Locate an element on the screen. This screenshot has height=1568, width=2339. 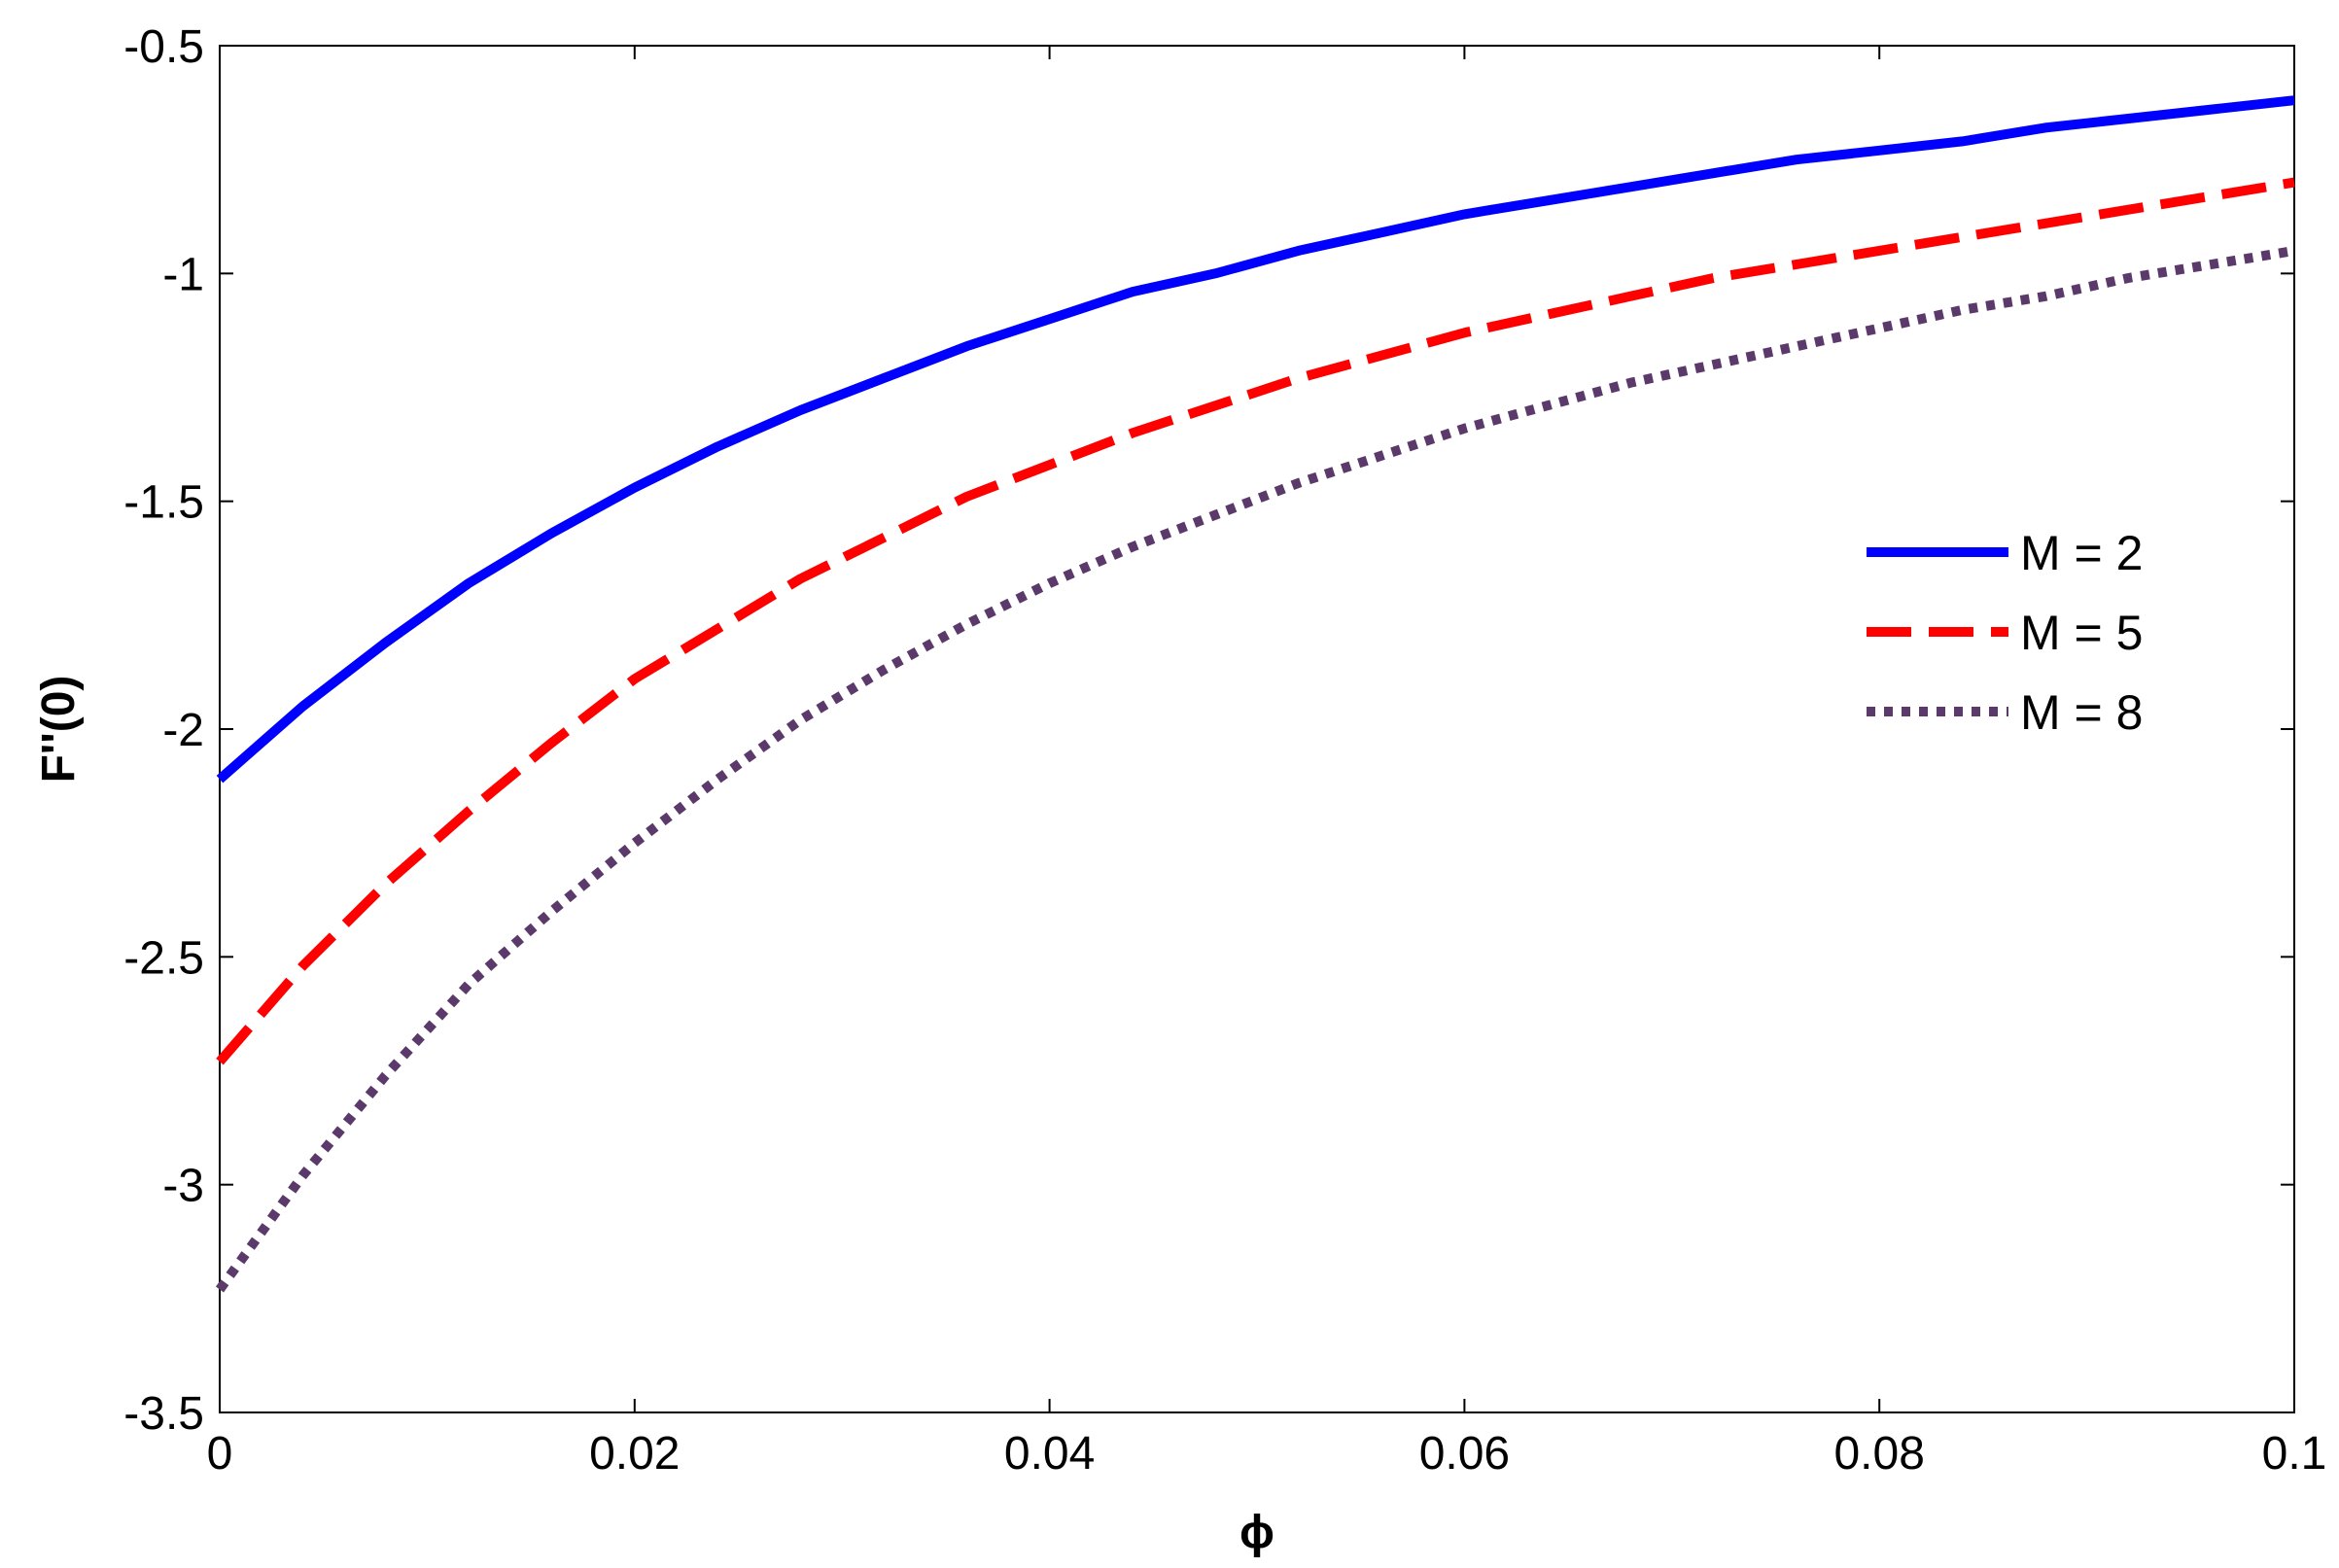
y-tick-label: -0.5 is located at coordinates (163, 47).